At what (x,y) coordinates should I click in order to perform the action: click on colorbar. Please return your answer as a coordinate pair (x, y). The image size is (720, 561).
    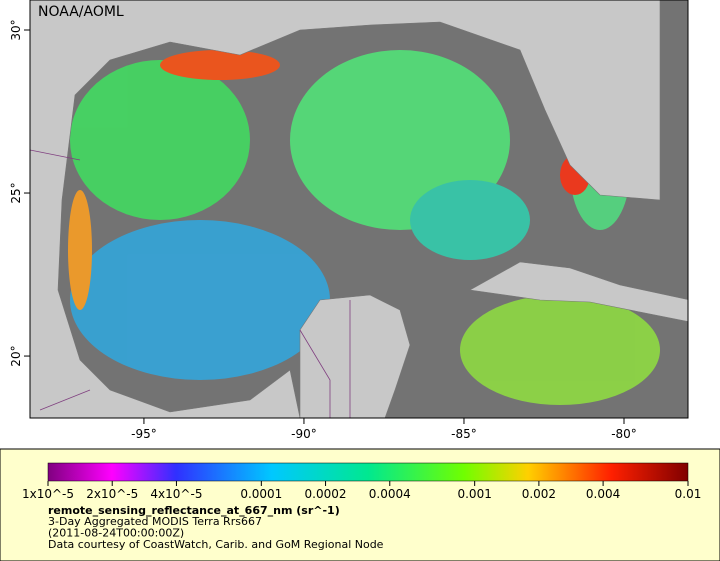
    Looking at the image, I should click on (368, 472).